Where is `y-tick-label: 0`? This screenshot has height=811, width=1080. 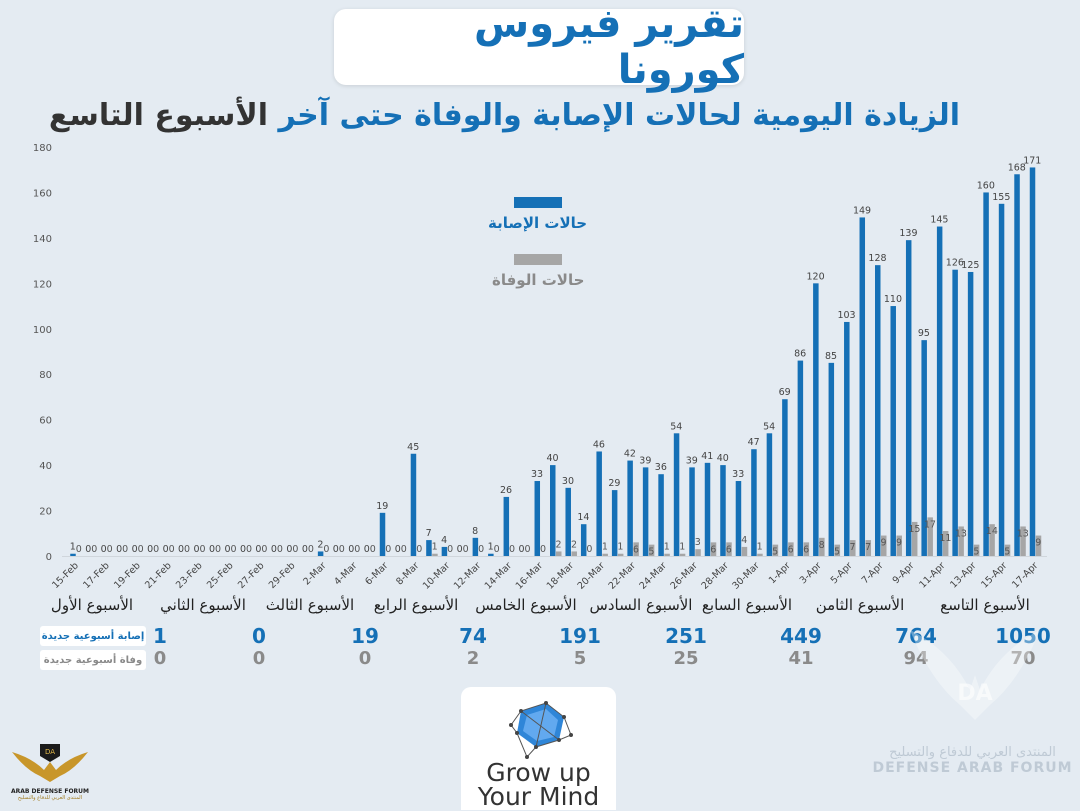
y-tick-label: 0 is located at coordinates (49, 557).